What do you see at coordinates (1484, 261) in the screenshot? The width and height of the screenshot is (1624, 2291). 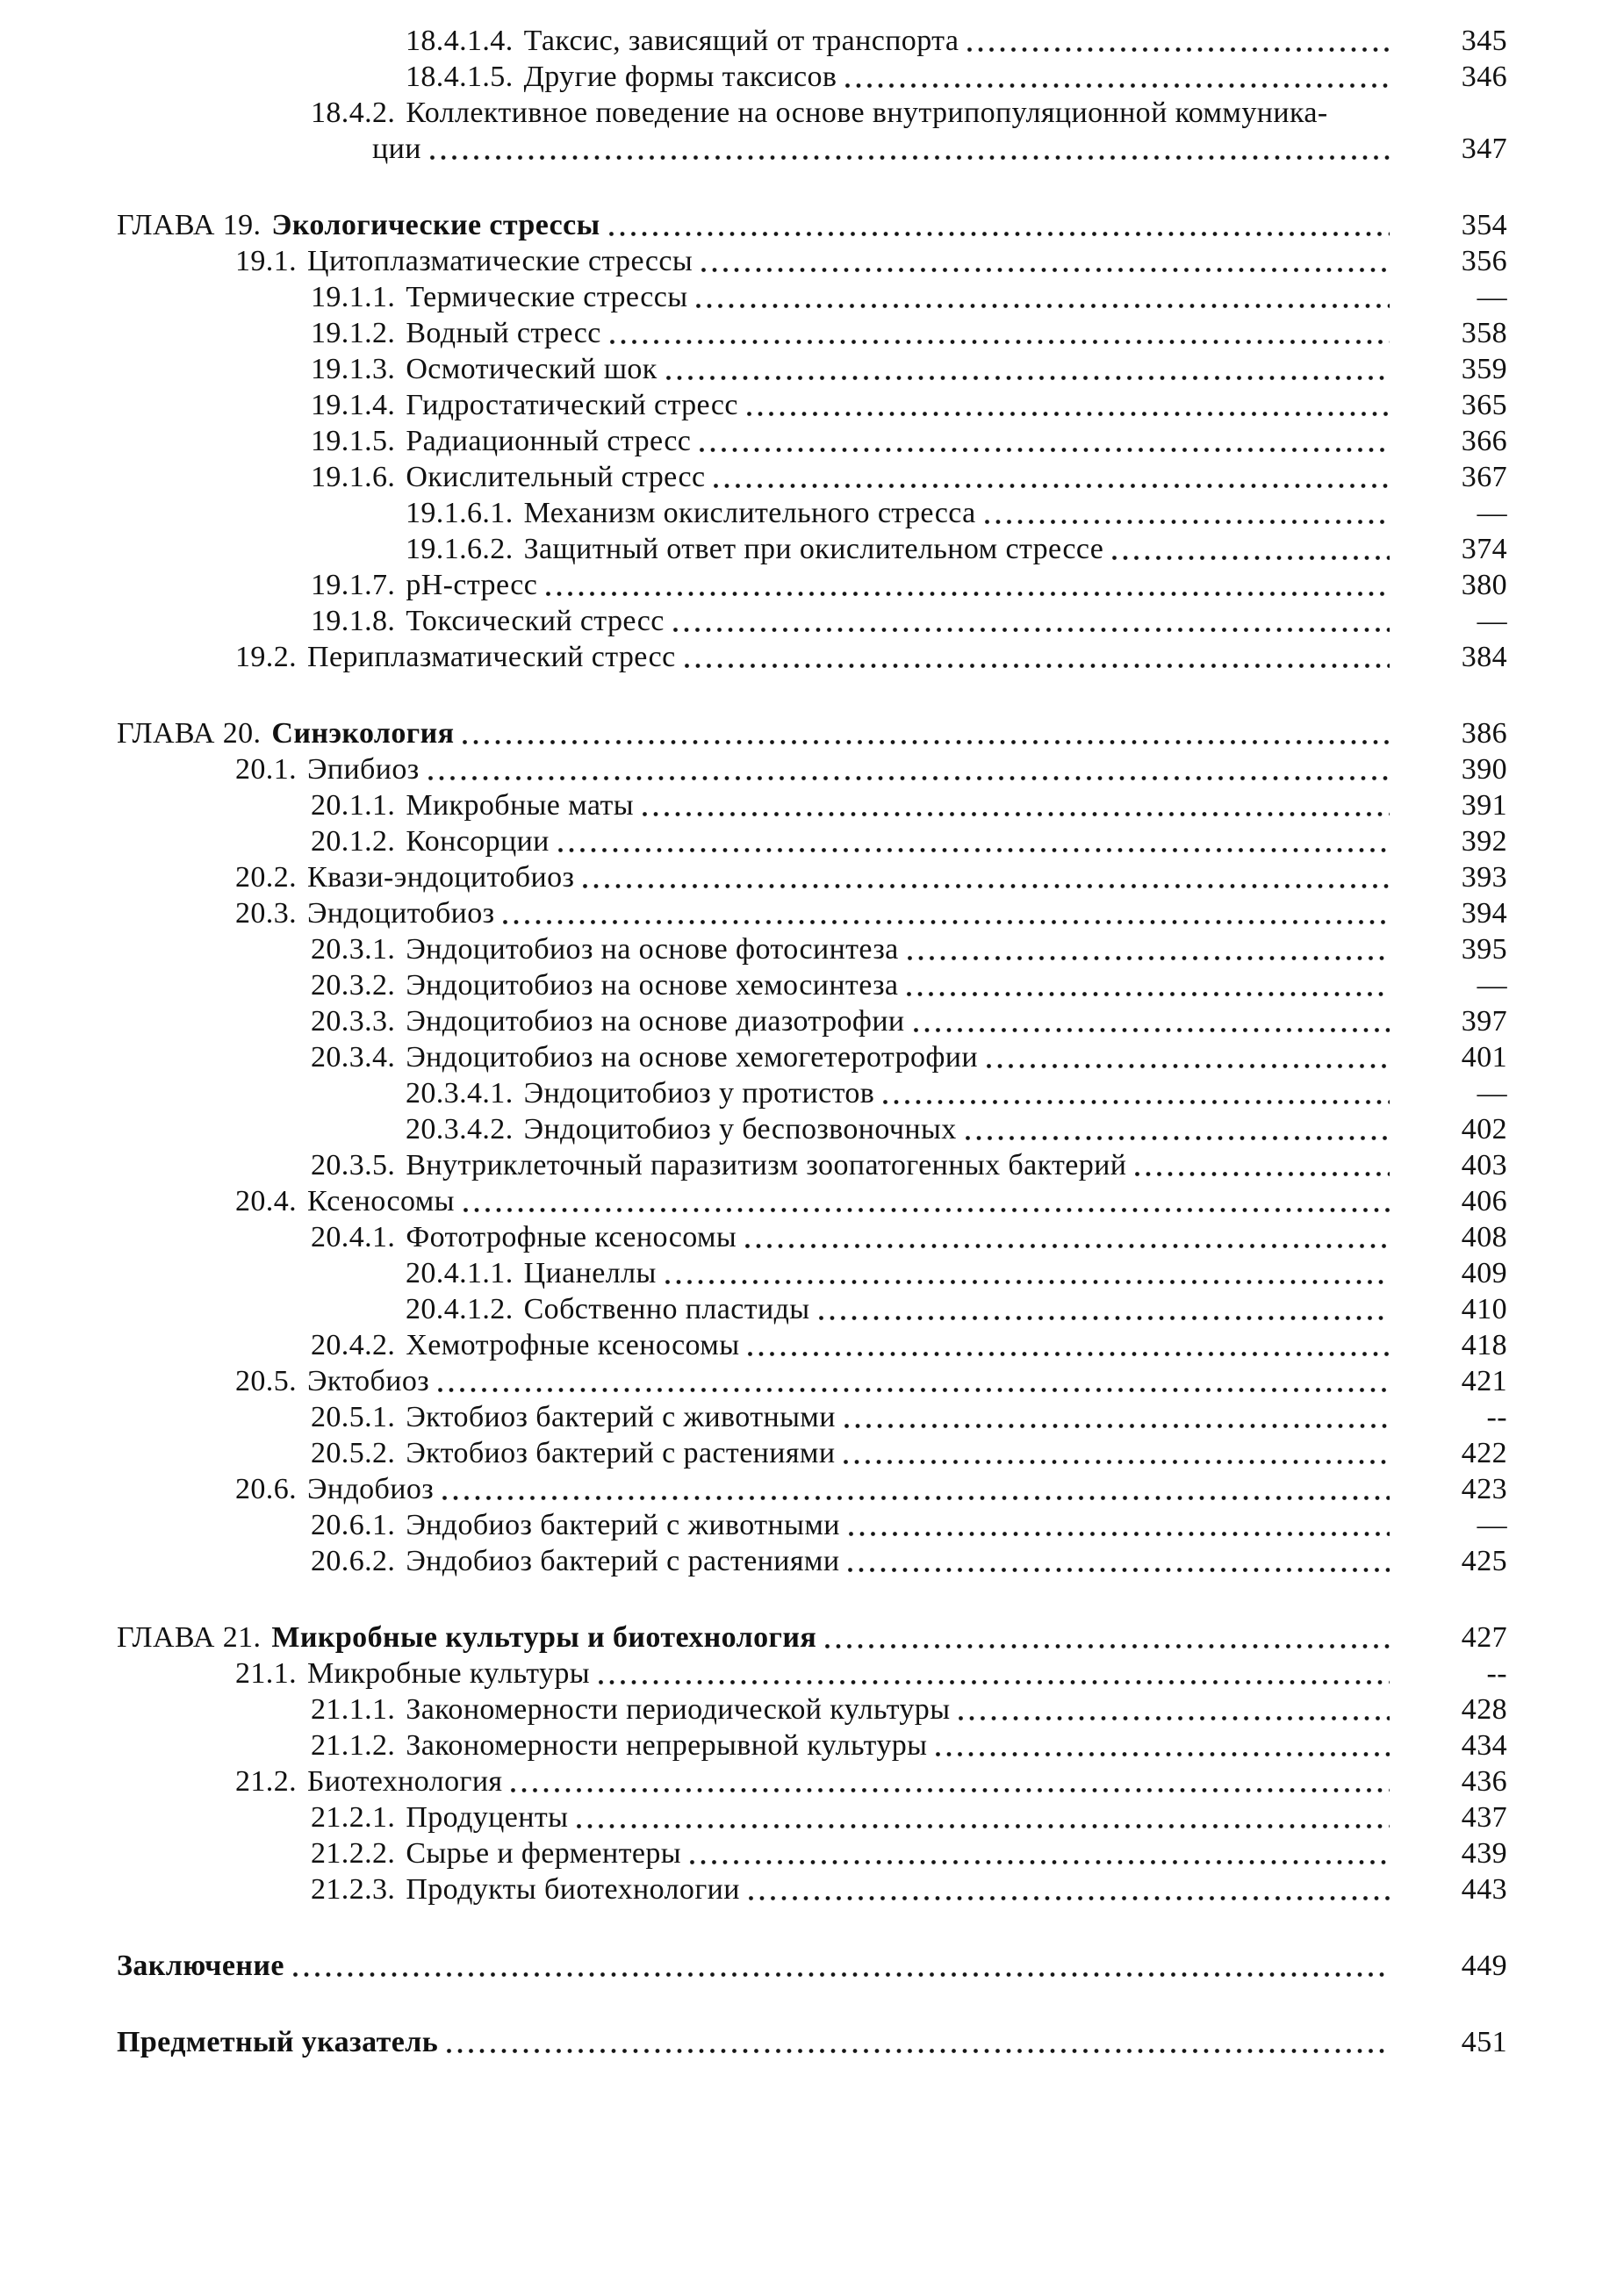 I see `entry-page-number: 356` at bounding box center [1484, 261].